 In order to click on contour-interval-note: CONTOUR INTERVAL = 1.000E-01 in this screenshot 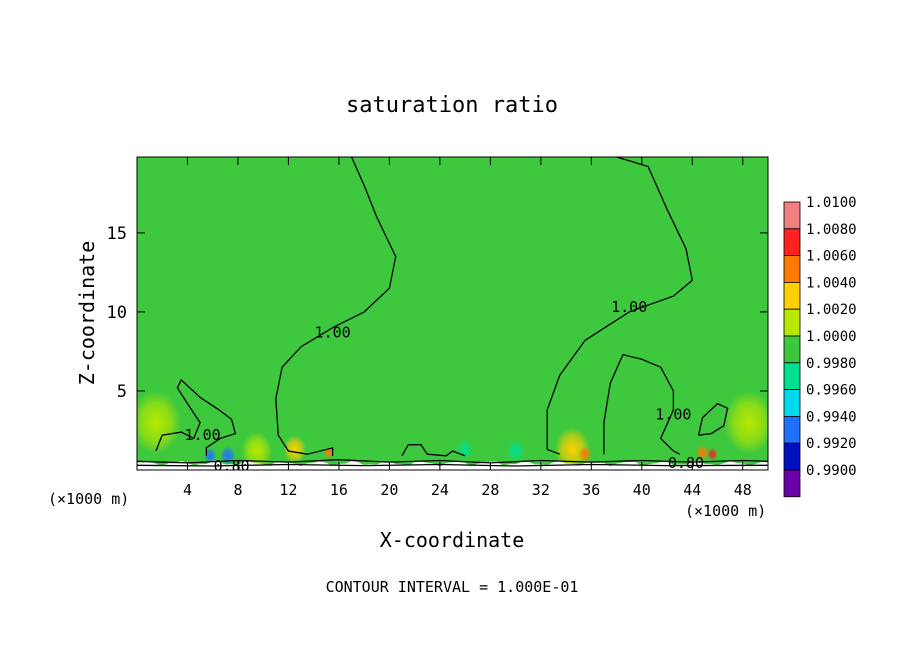, I will do `click(452, 587)`.